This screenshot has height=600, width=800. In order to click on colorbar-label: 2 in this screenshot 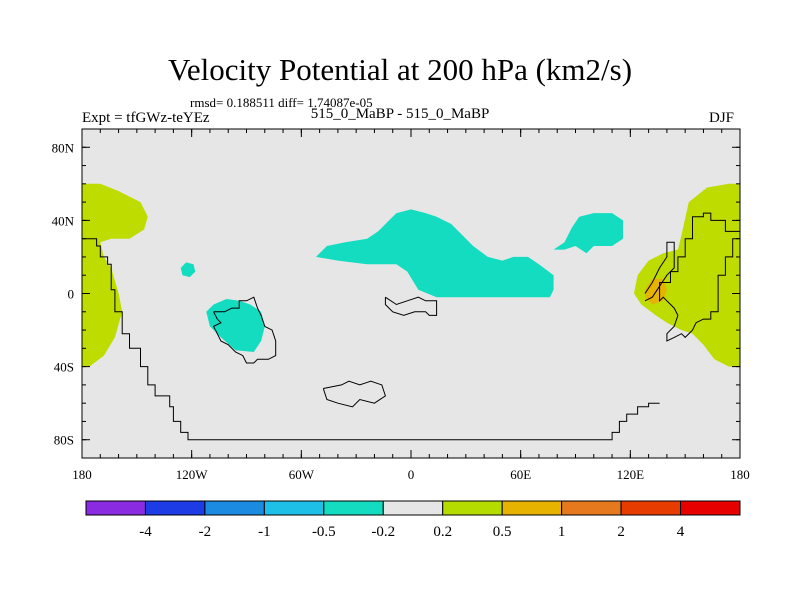, I will do `click(621, 532)`.